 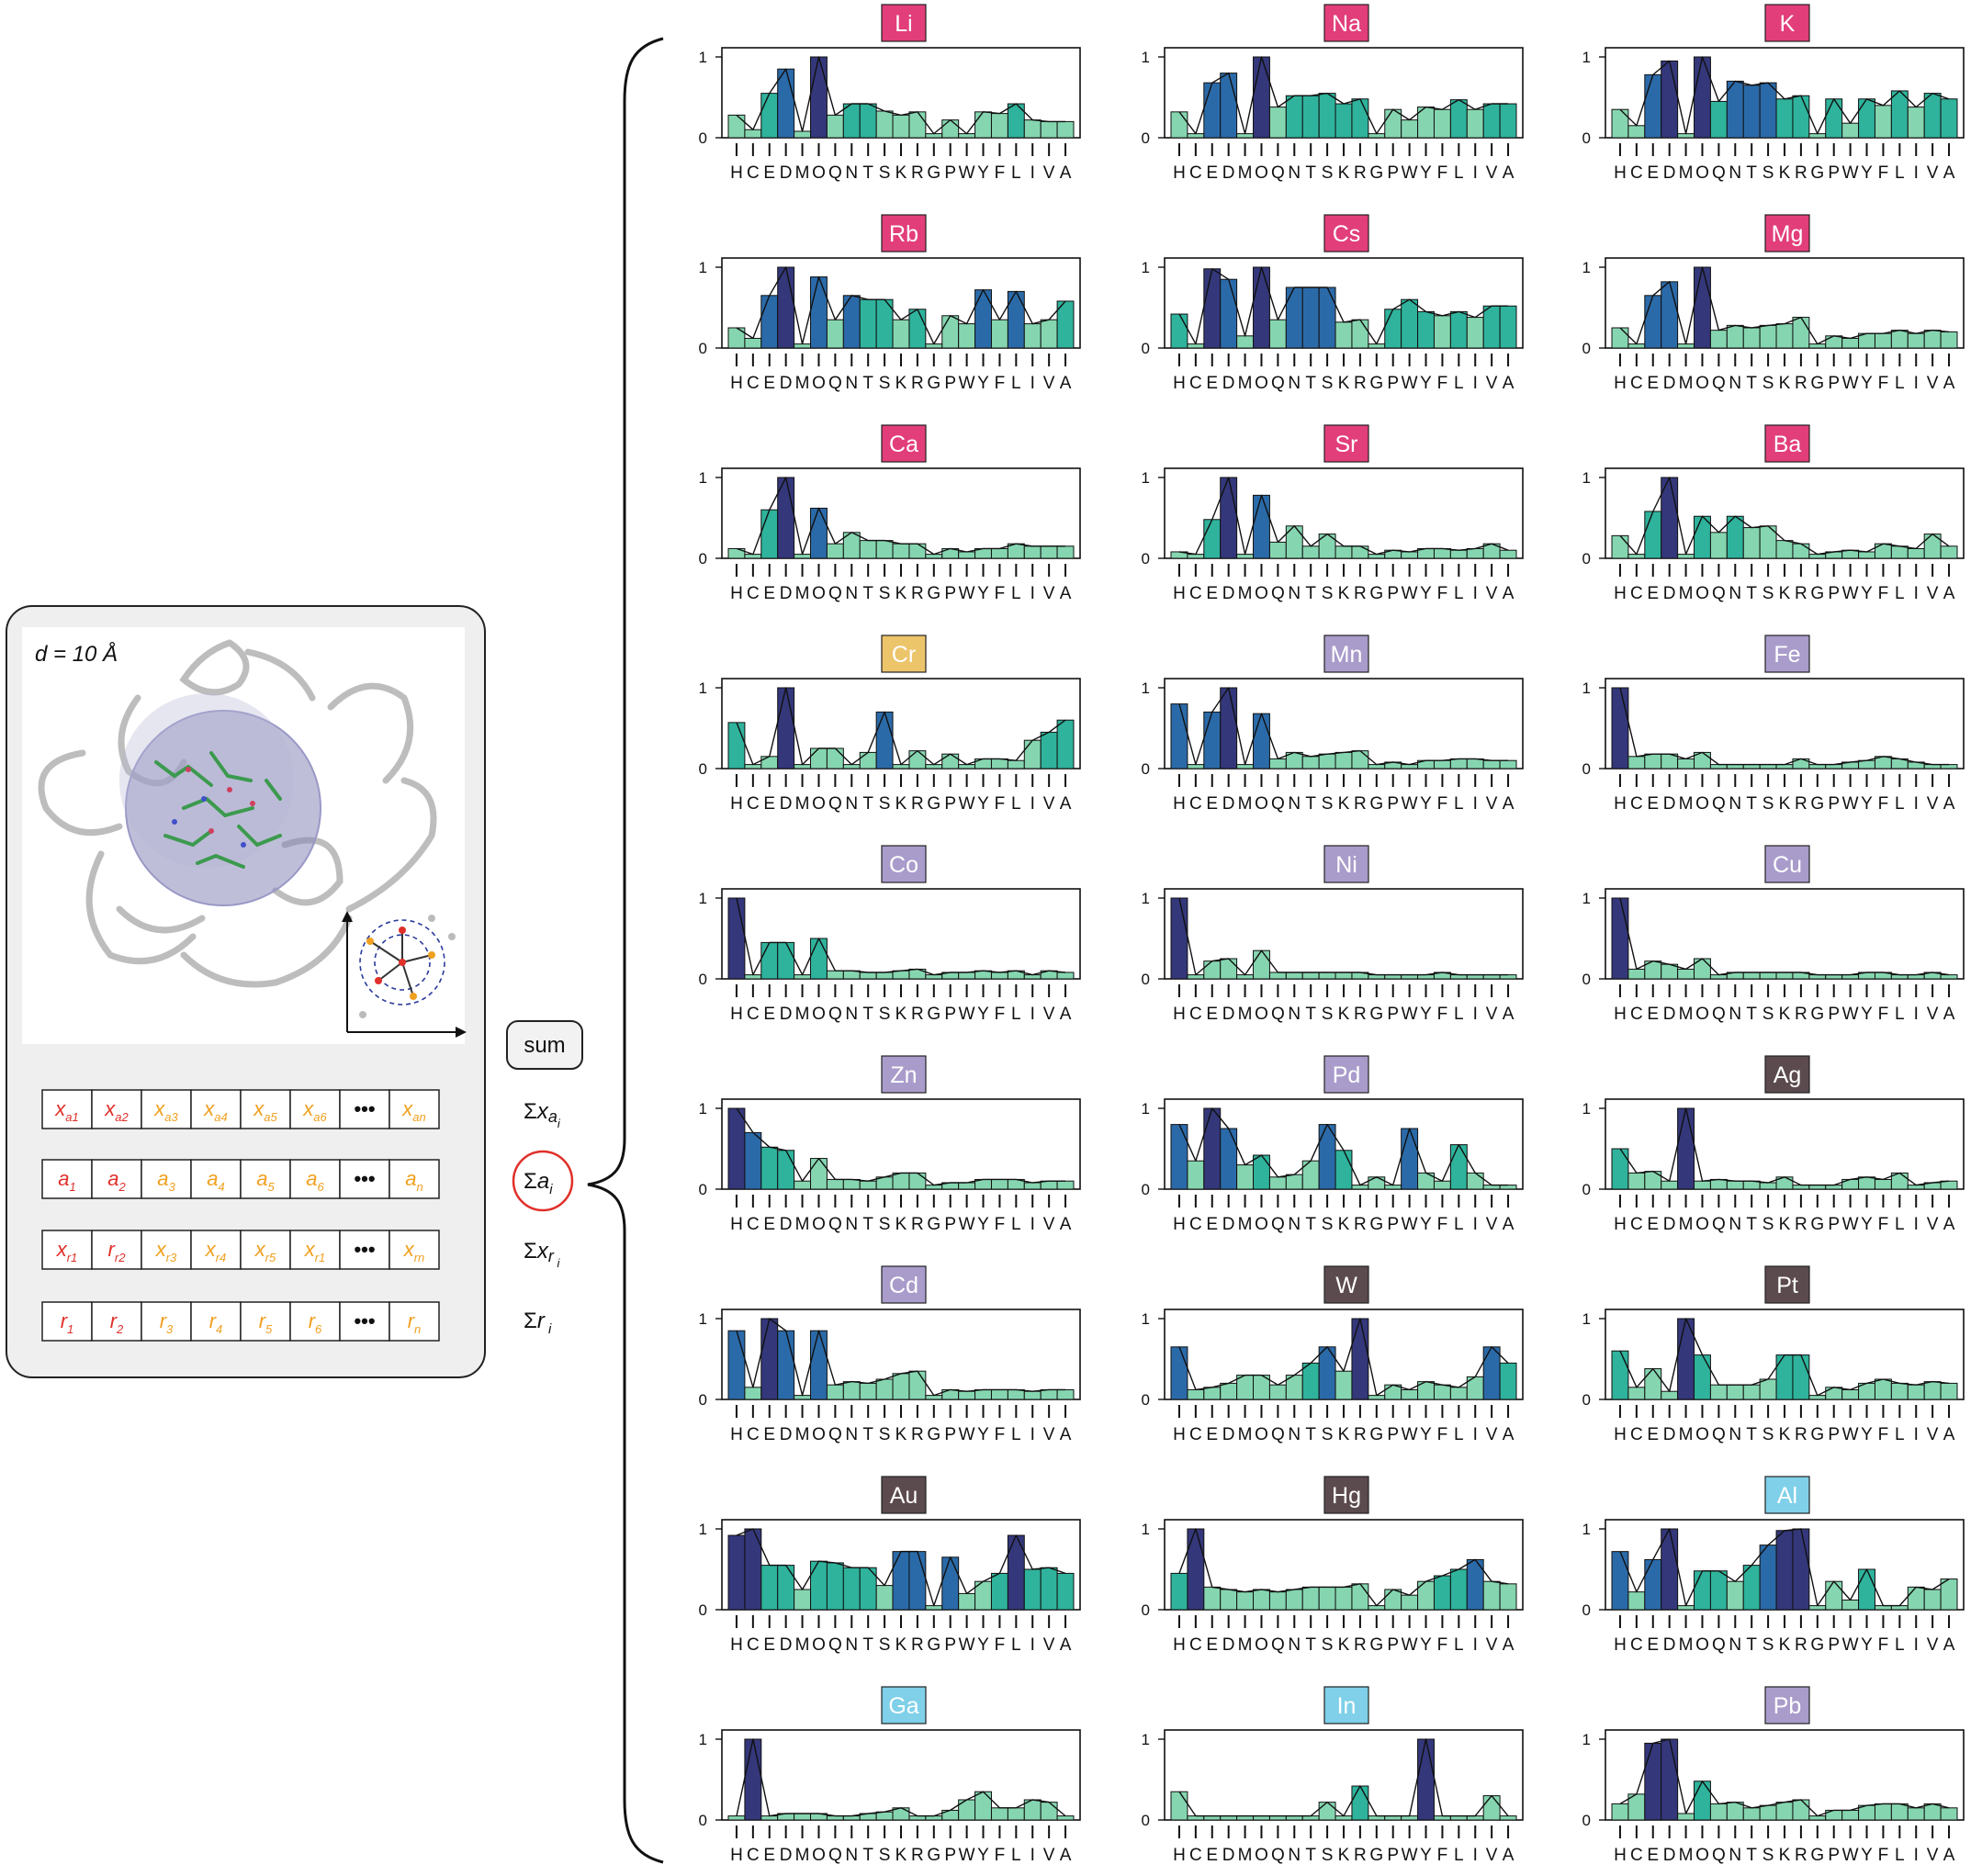 What do you see at coordinates (538, 1183) in the screenshot?
I see `sum-label-a: Σai` at bounding box center [538, 1183].